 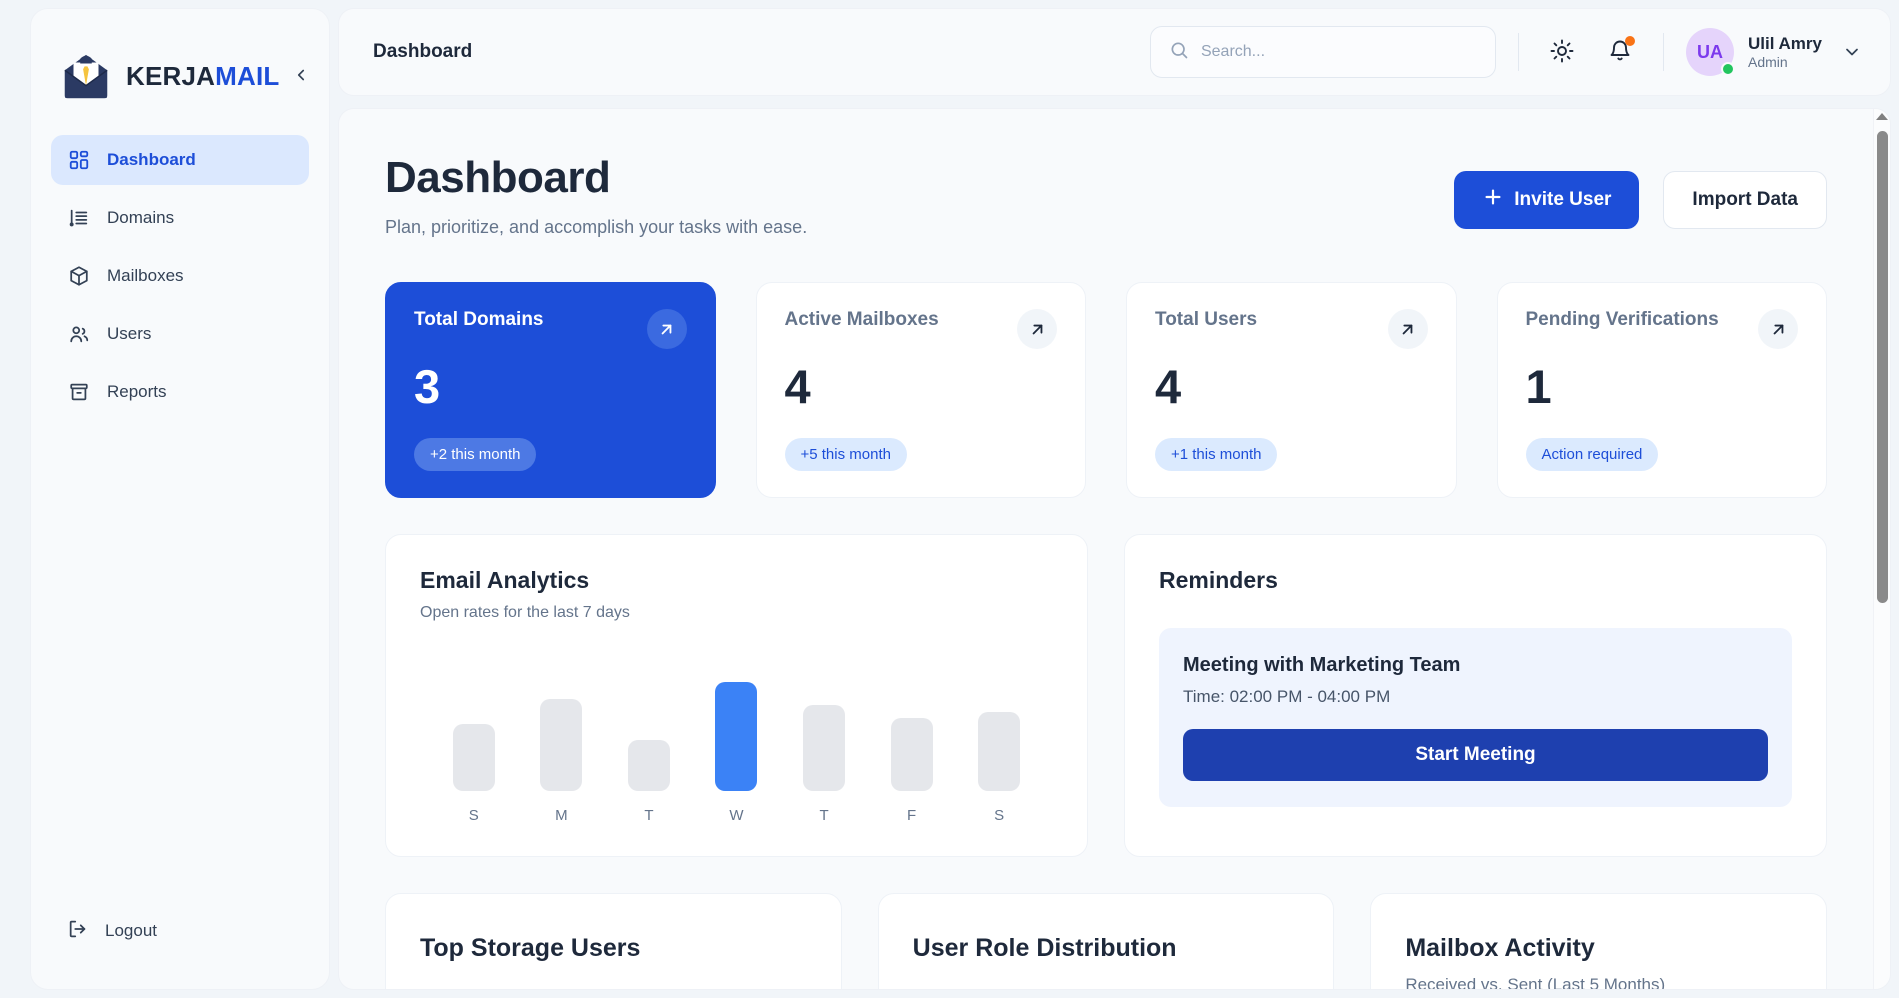 I want to click on top-storage-users-card: Top Storage Users, so click(x=613, y=941).